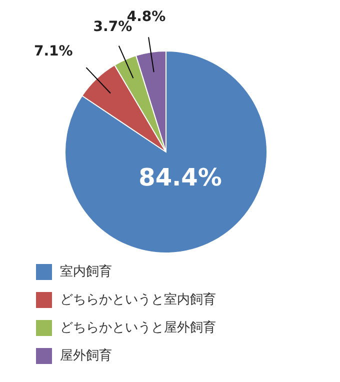  What do you see at coordinates (53, 51) in the screenshot?
I see `data-label: 7.1%` at bounding box center [53, 51].